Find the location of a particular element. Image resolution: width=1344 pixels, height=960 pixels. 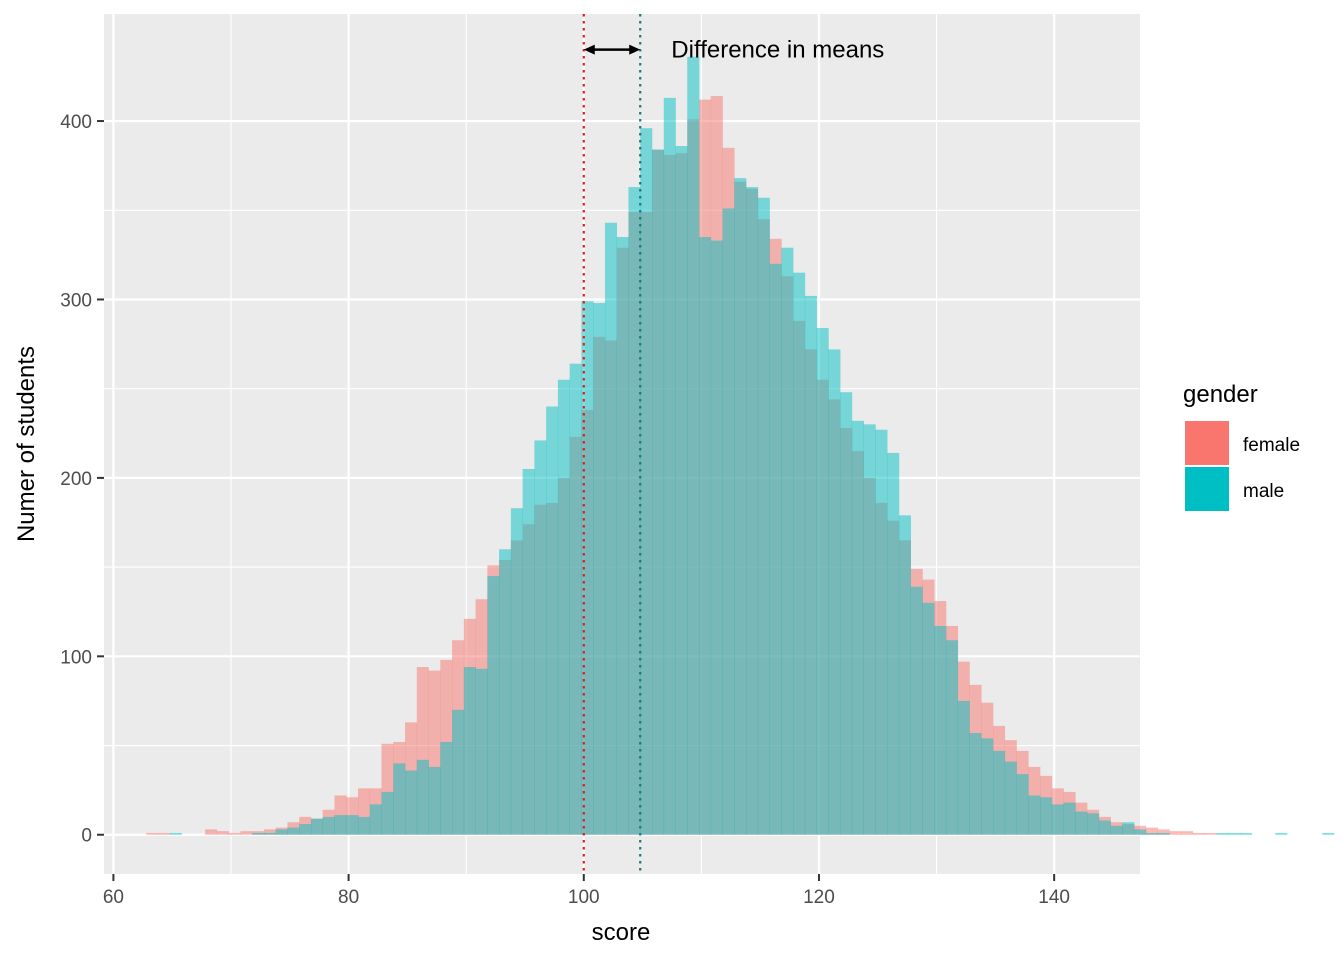

y-tick-label: 0 is located at coordinates (86, 836).